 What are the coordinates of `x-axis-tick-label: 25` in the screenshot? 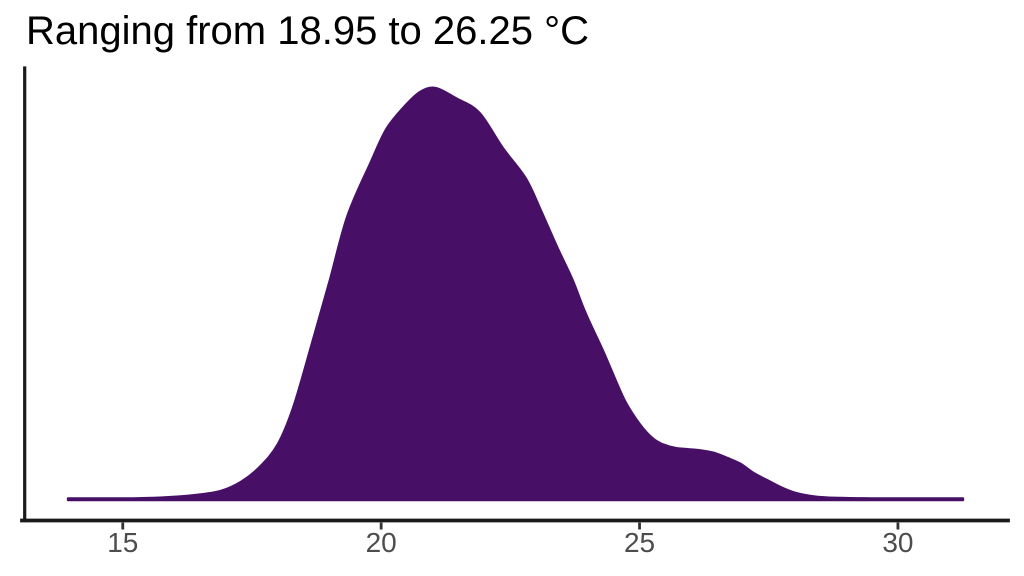 It's located at (639, 542).